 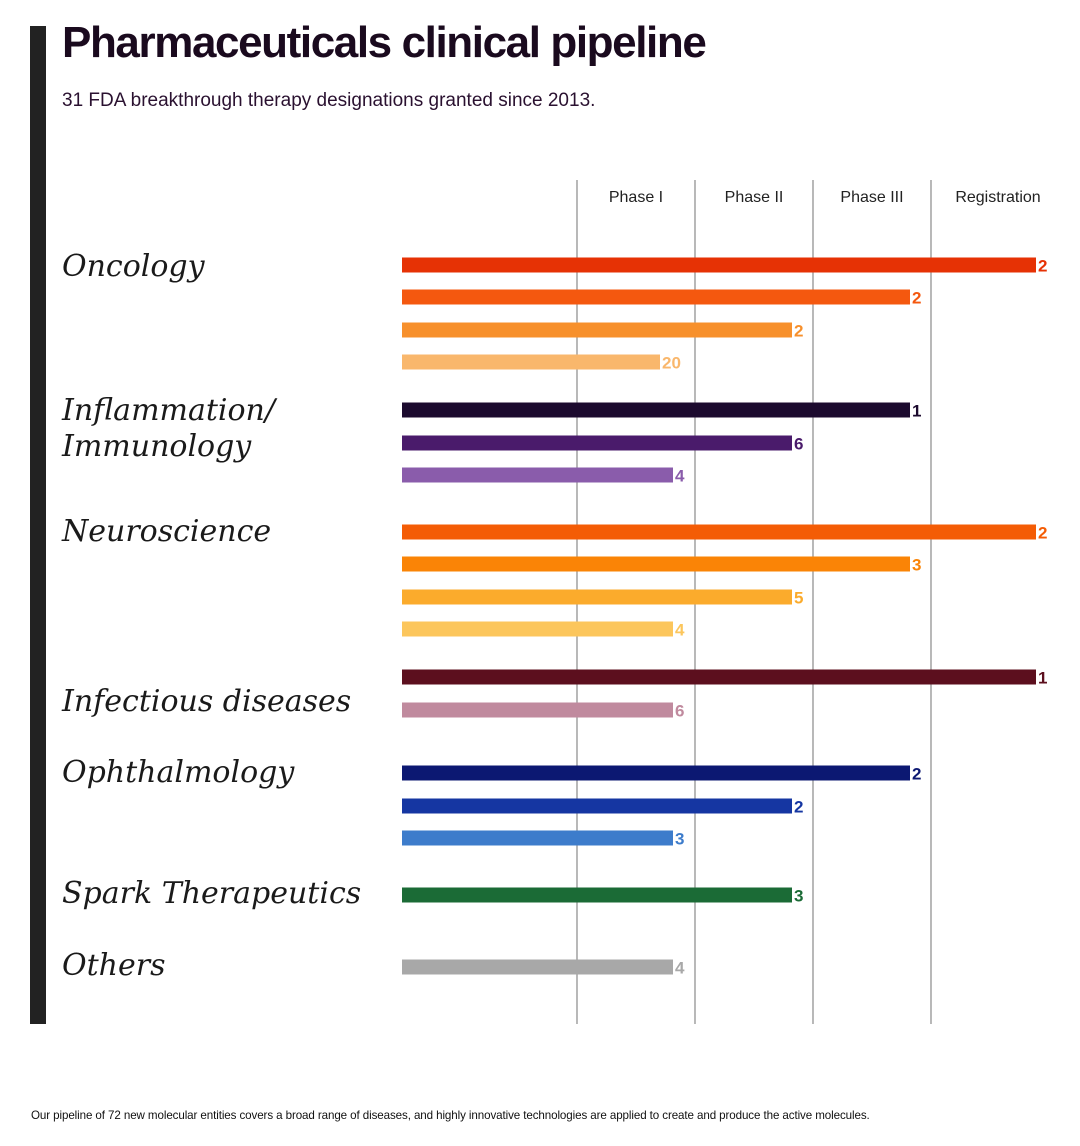 I want to click on bar-infectious-diseases-registration, so click(x=719, y=677).